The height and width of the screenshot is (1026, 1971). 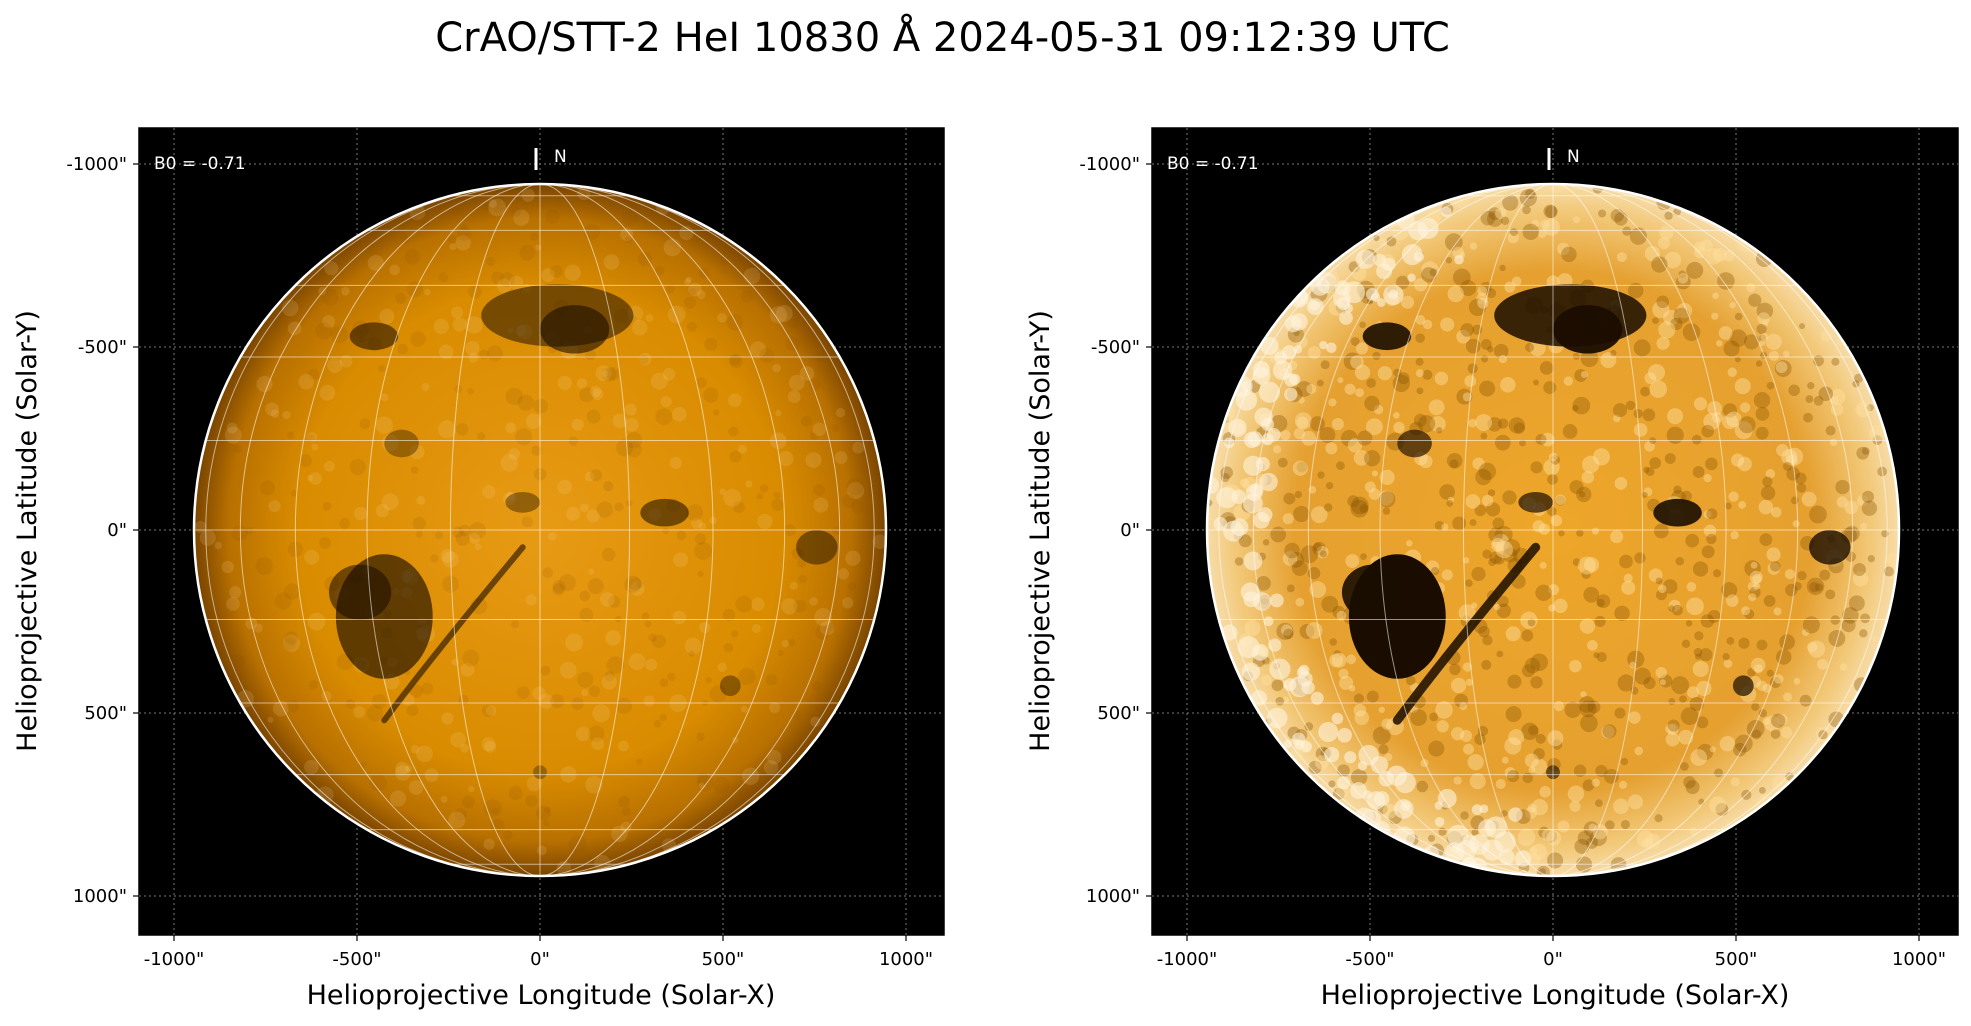 I want to click on x-tick-label: -1000", so click(x=1187, y=959).